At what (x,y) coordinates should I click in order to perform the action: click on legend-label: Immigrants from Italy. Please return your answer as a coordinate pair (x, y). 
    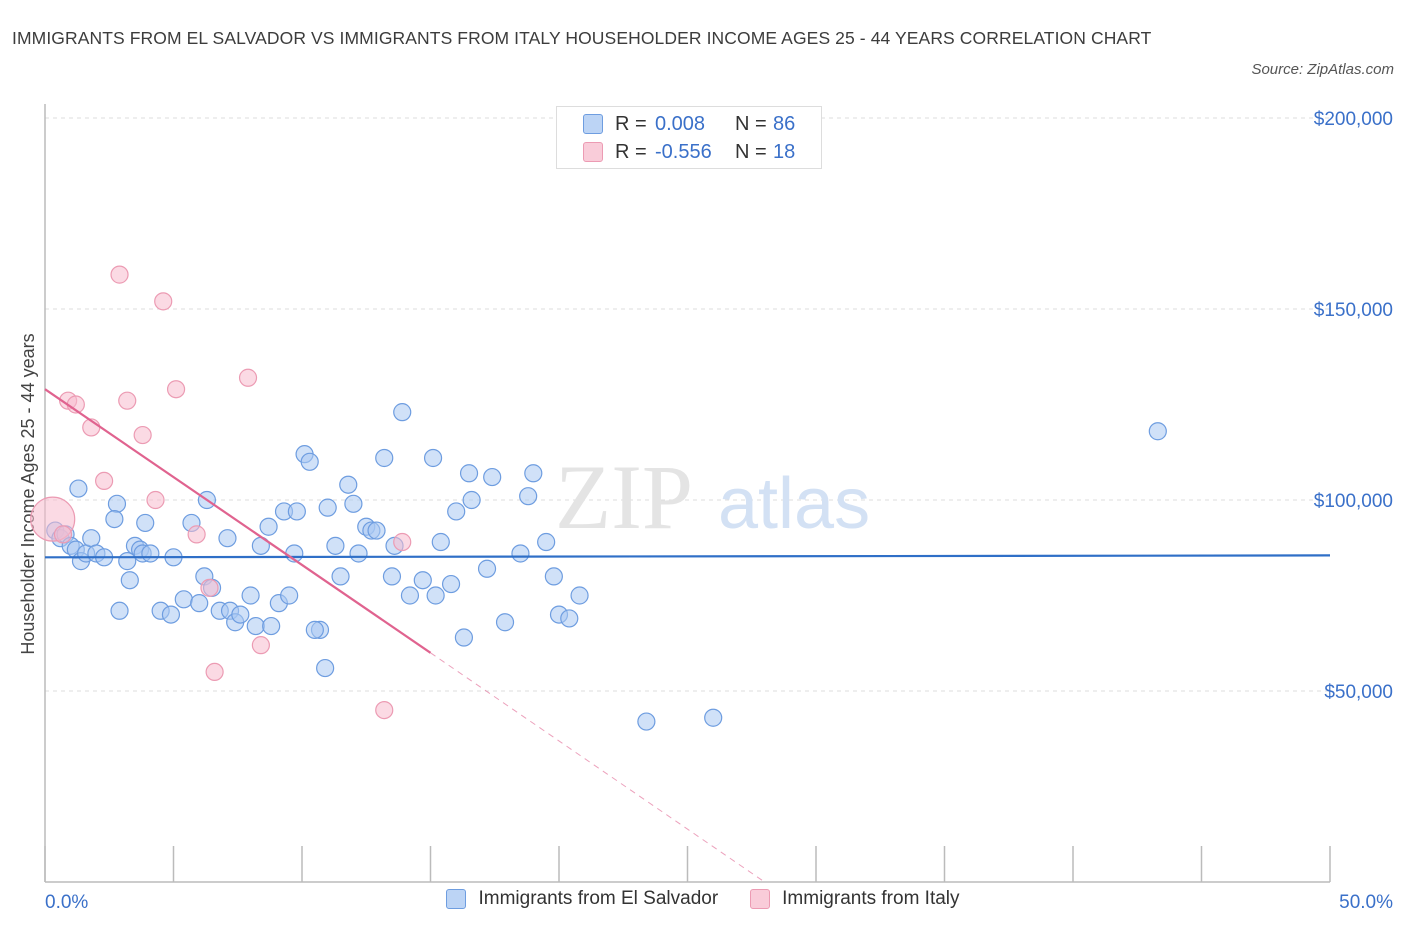
    Looking at the image, I should click on (871, 898).